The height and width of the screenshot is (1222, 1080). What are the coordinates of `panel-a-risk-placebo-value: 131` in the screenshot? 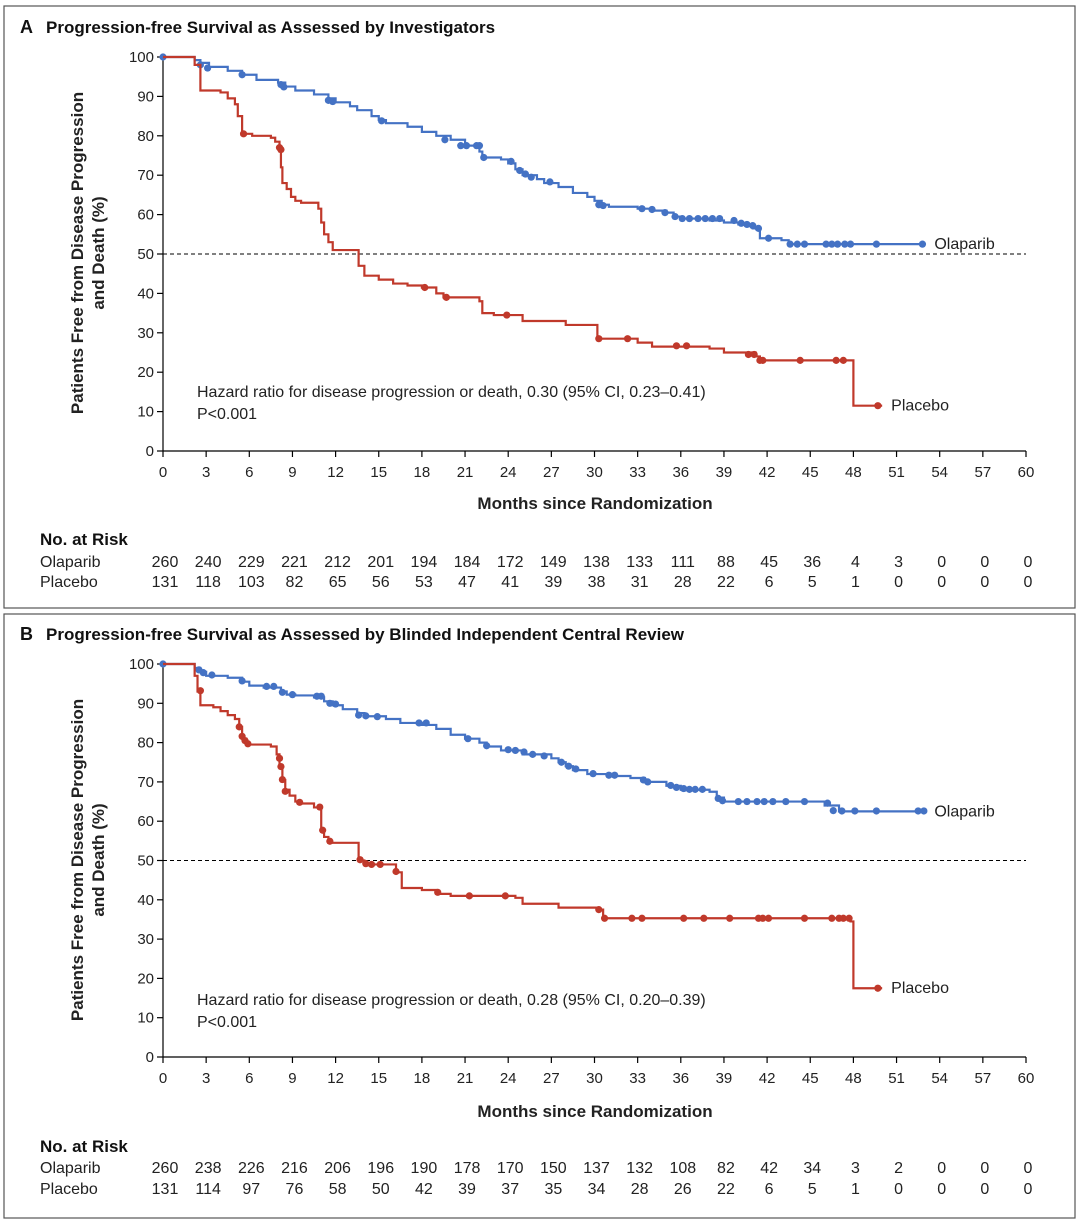 It's located at (165, 582).